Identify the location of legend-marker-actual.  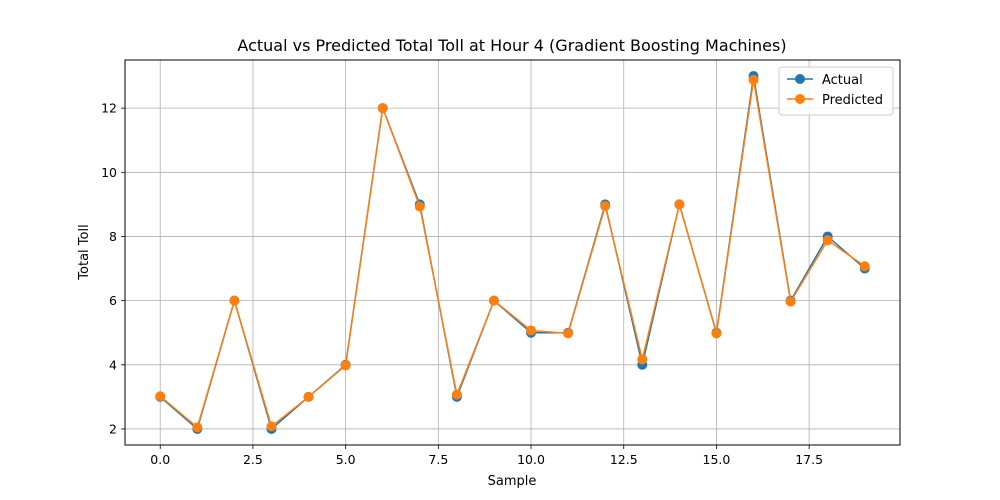
(800, 79).